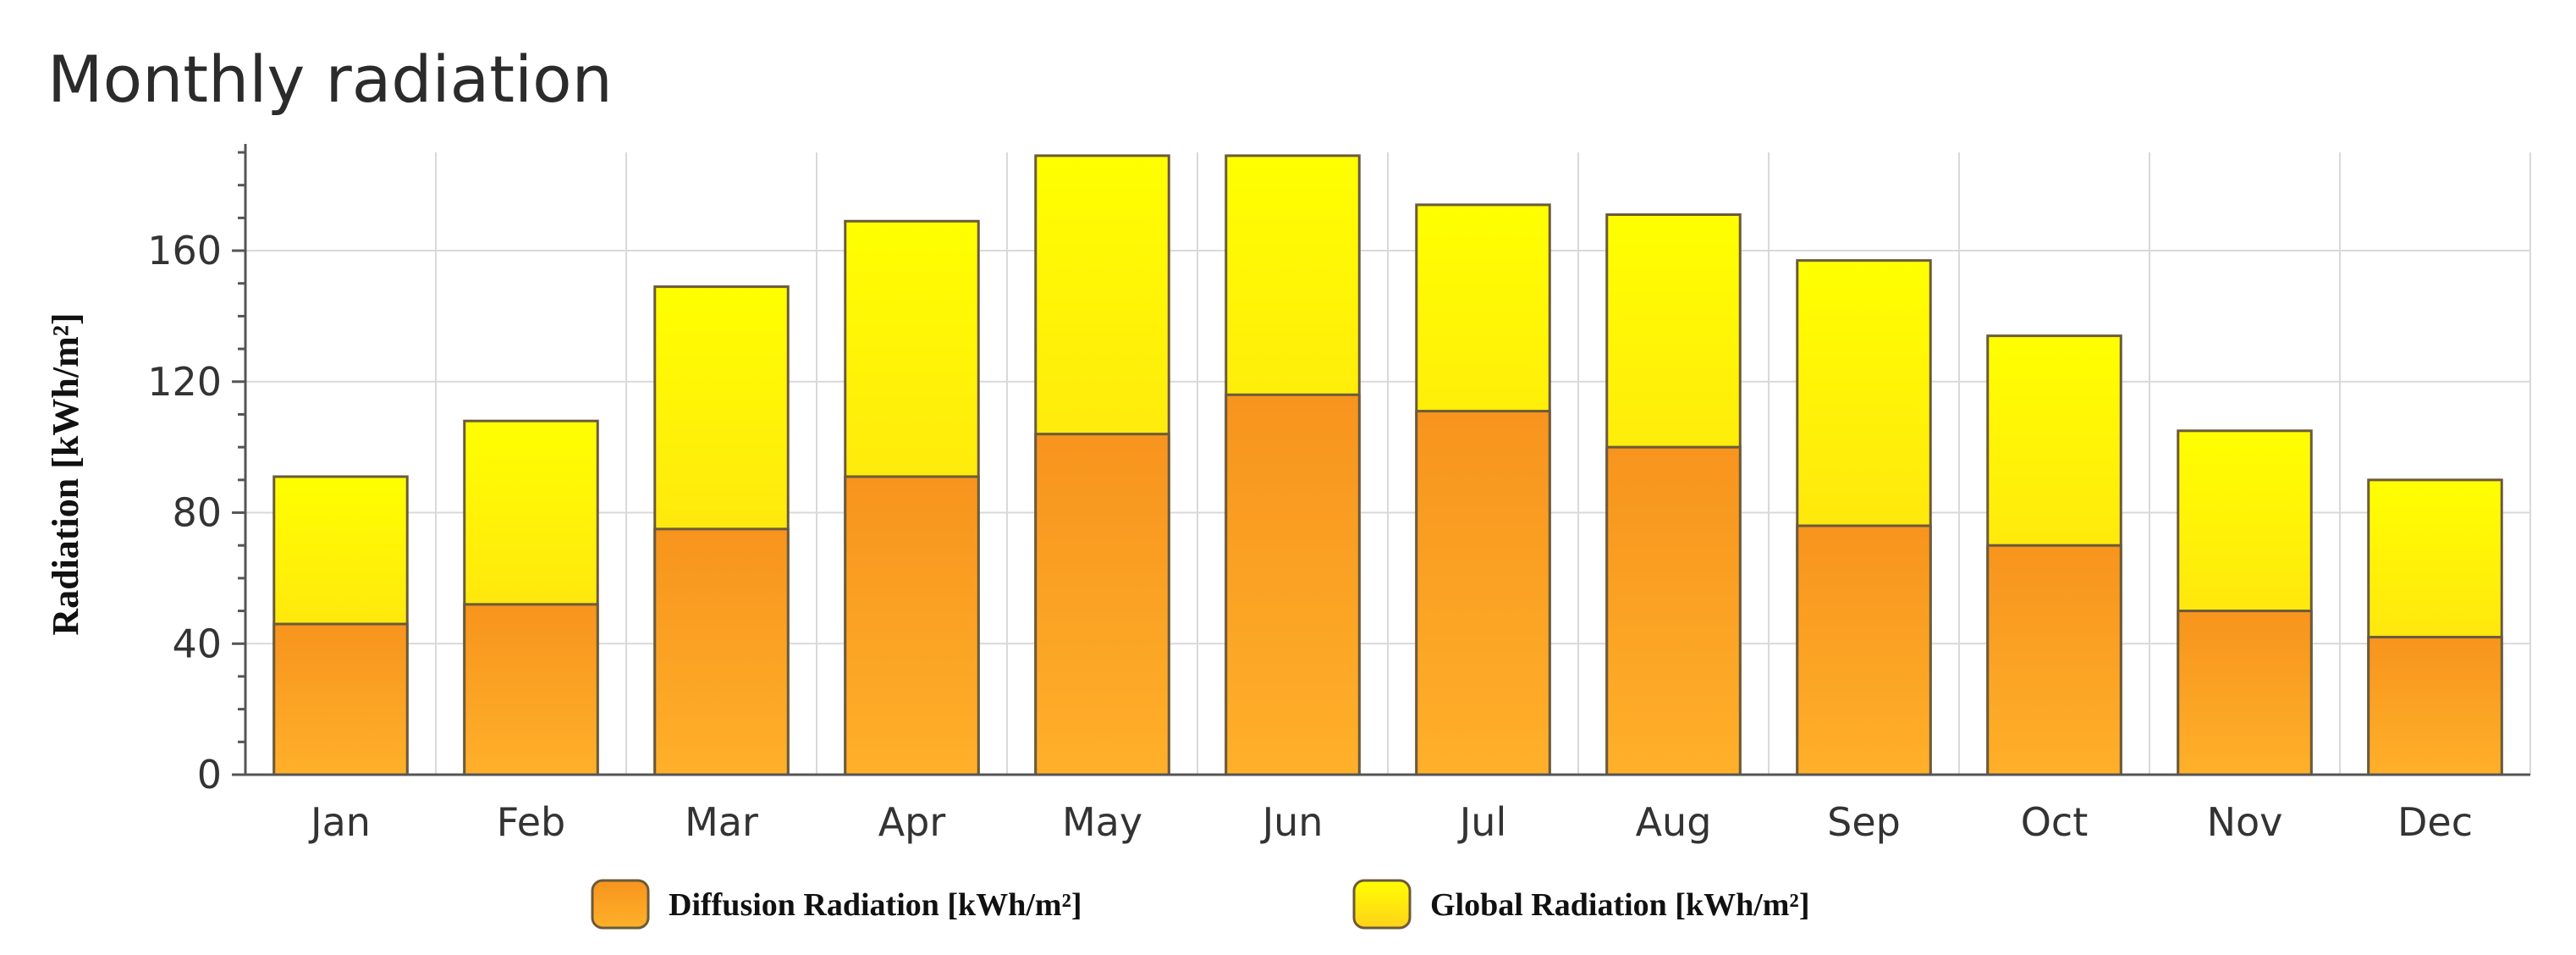 The image size is (2576, 955). What do you see at coordinates (1390, 822) in the screenshot?
I see `x-tick-labels: Jan Feb Mar Apr May Jun Jul Aug Sep Oct Nov Dec` at bounding box center [1390, 822].